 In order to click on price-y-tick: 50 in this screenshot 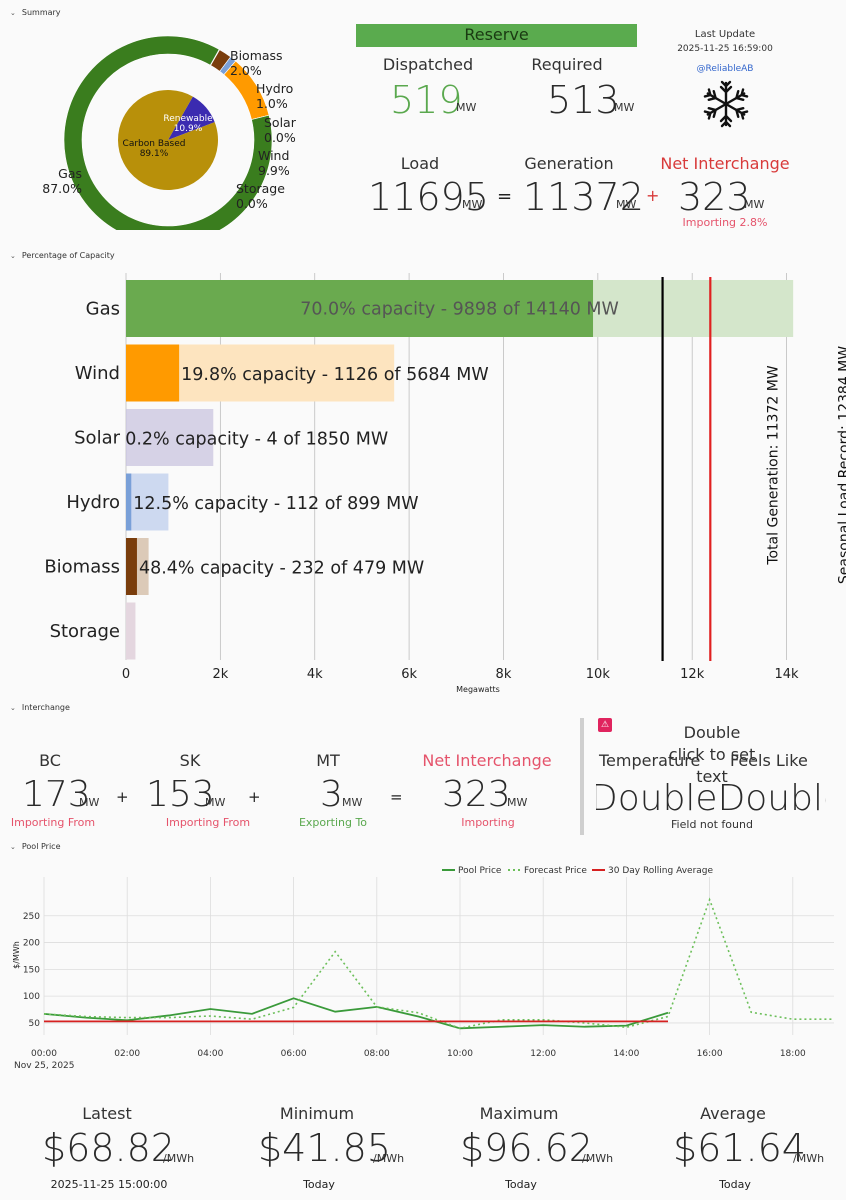, I will do `click(35, 1024)`.